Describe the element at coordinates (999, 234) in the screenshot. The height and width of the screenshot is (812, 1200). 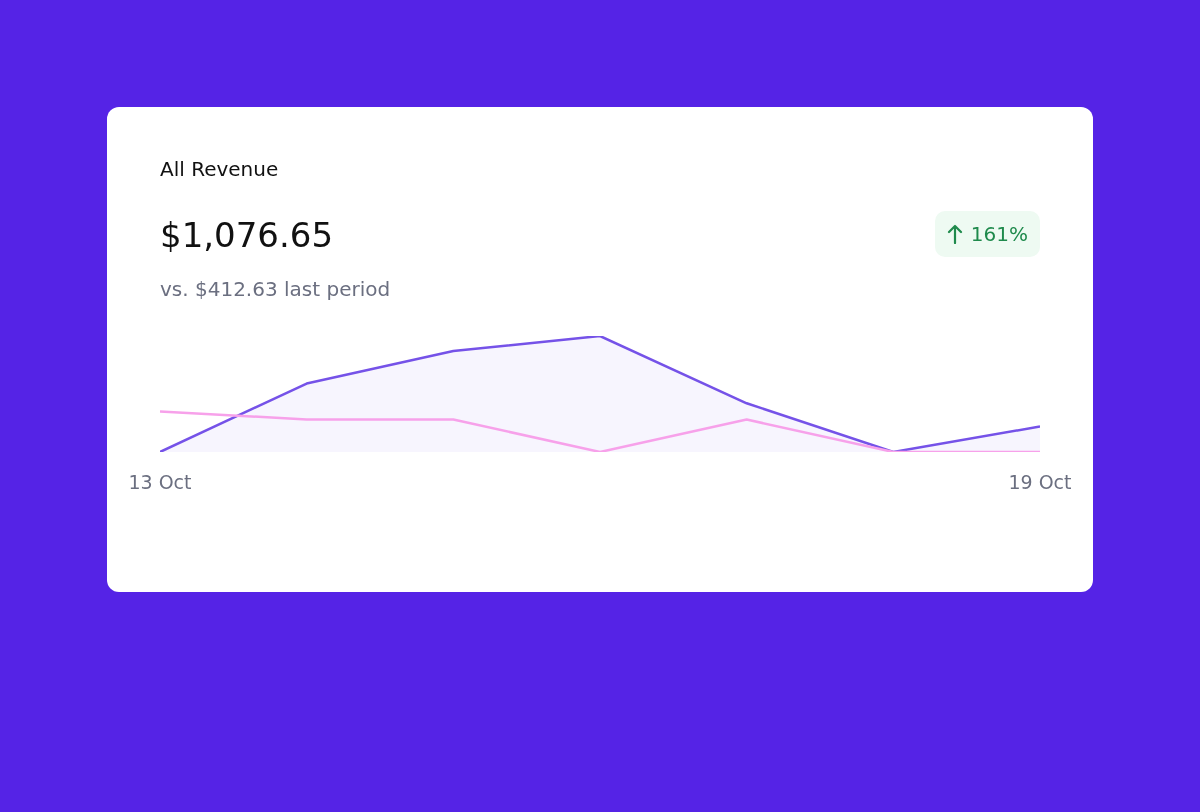
I see `text: 161%` at that location.